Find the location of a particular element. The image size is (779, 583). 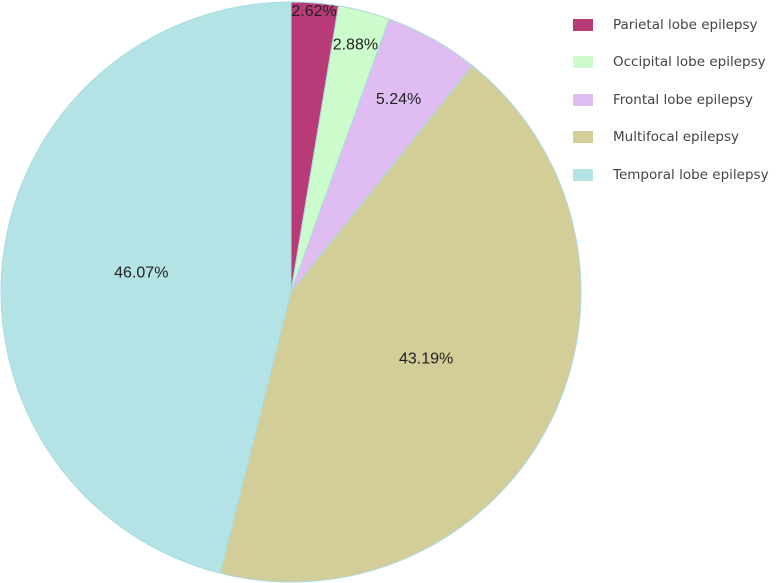

slice-value-label: 46.07% is located at coordinates (141, 273).